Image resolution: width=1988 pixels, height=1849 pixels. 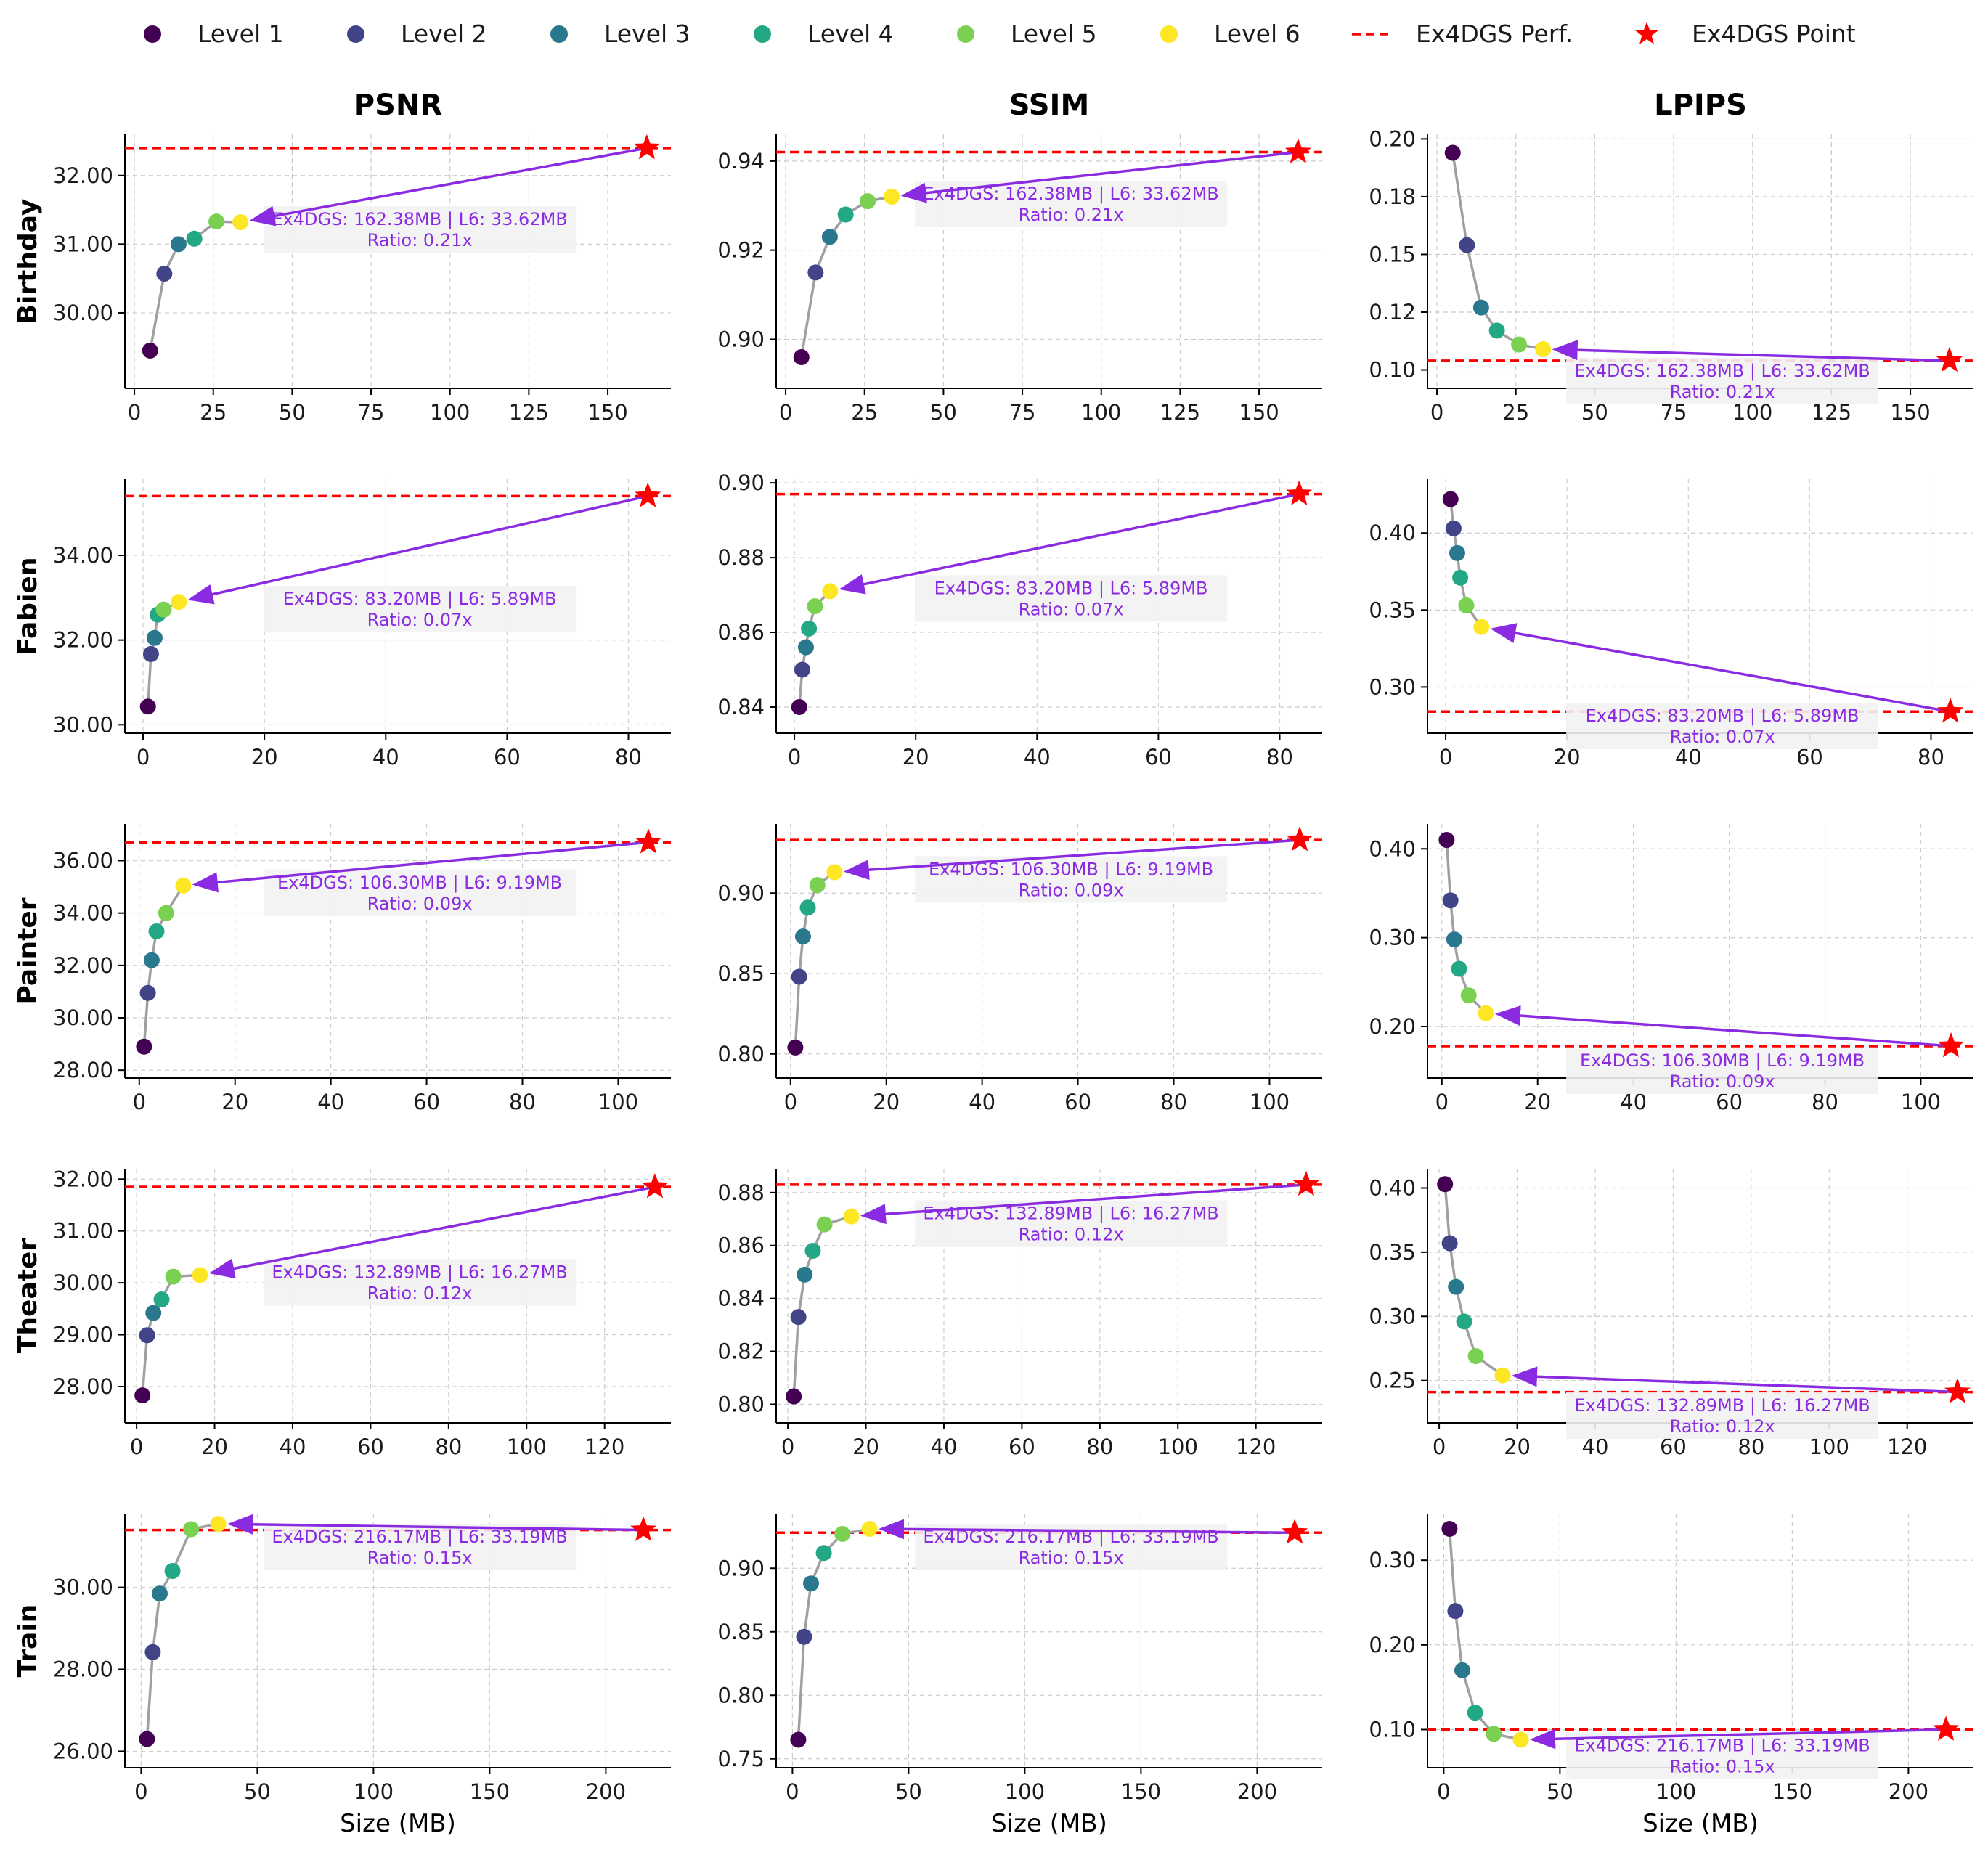 What do you see at coordinates (1700, 1823) in the screenshot?
I see `x-axis-title: Size (MB)` at bounding box center [1700, 1823].